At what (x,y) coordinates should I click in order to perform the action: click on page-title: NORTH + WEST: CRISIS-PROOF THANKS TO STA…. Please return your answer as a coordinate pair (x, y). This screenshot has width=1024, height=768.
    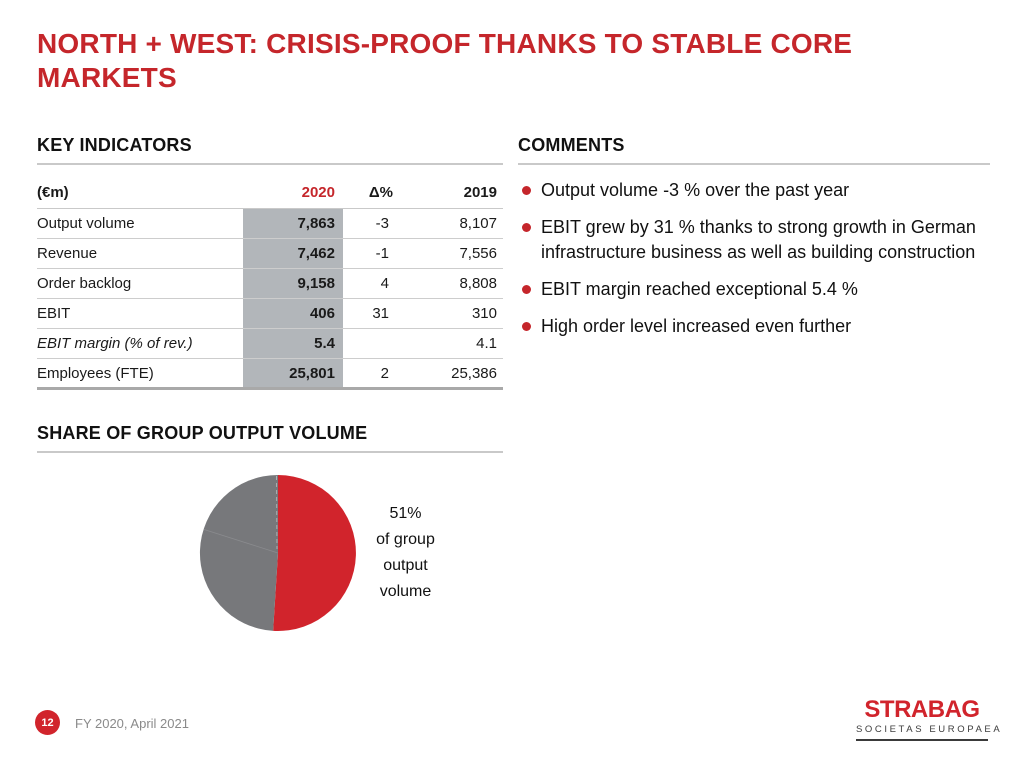
    Looking at the image, I should click on (445, 60).